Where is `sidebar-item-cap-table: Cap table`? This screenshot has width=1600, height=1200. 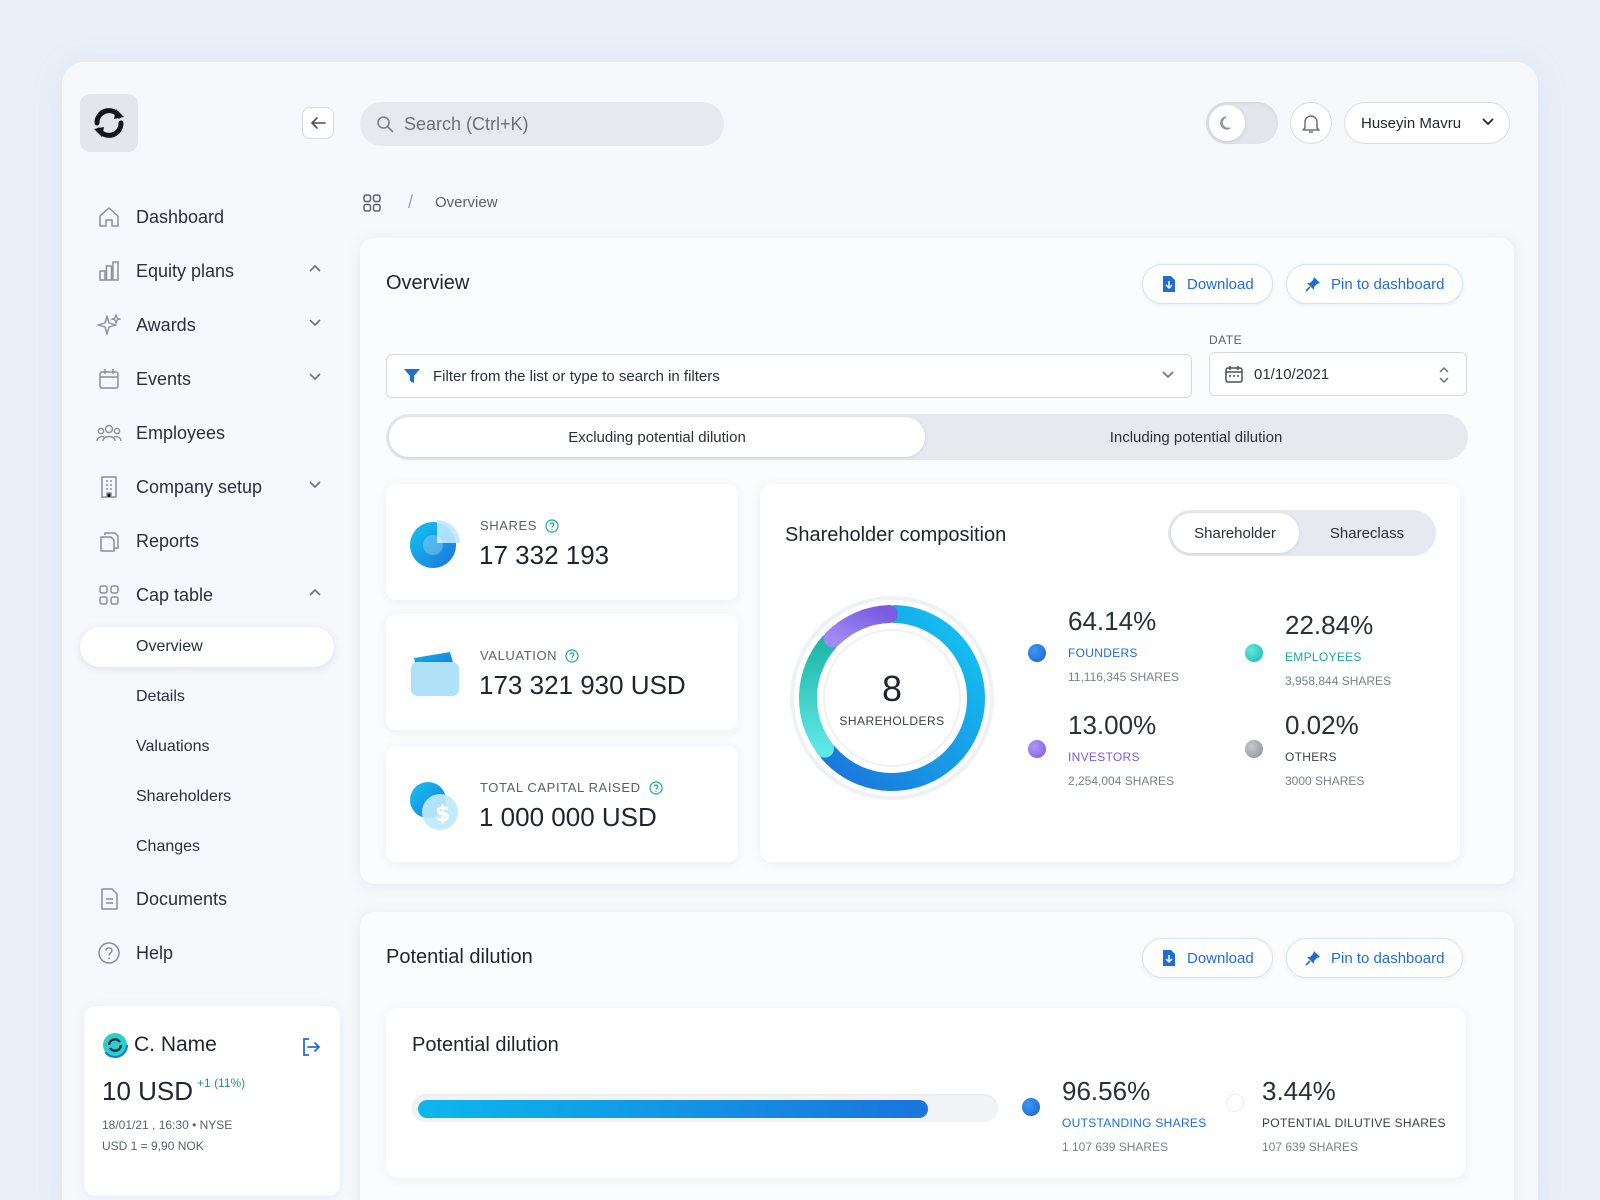 sidebar-item-cap-table: Cap table is located at coordinates (210, 595).